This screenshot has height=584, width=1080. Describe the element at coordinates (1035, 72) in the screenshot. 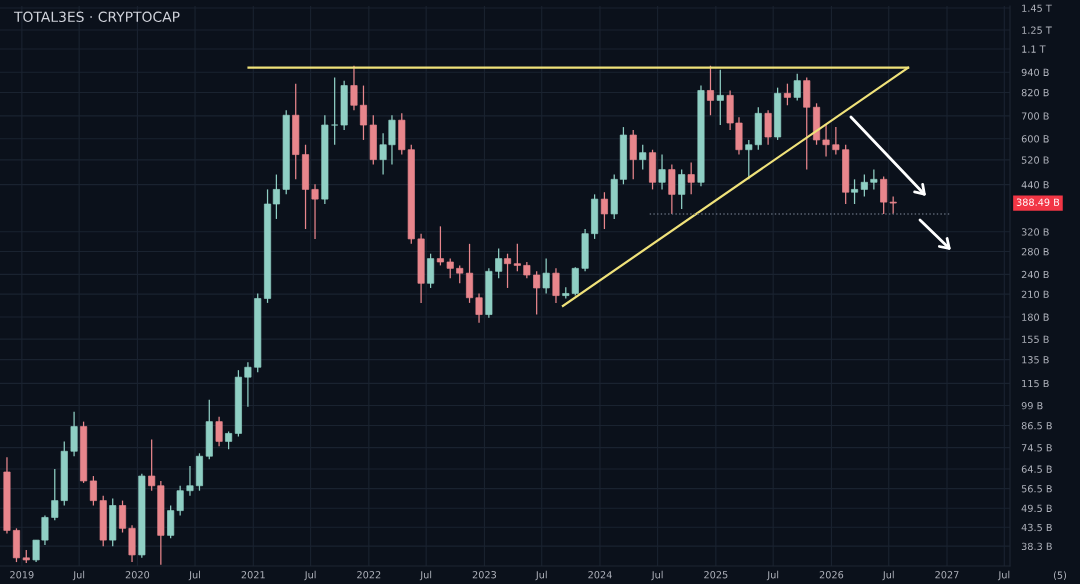

I see `y-tick-label: 940 B` at that location.